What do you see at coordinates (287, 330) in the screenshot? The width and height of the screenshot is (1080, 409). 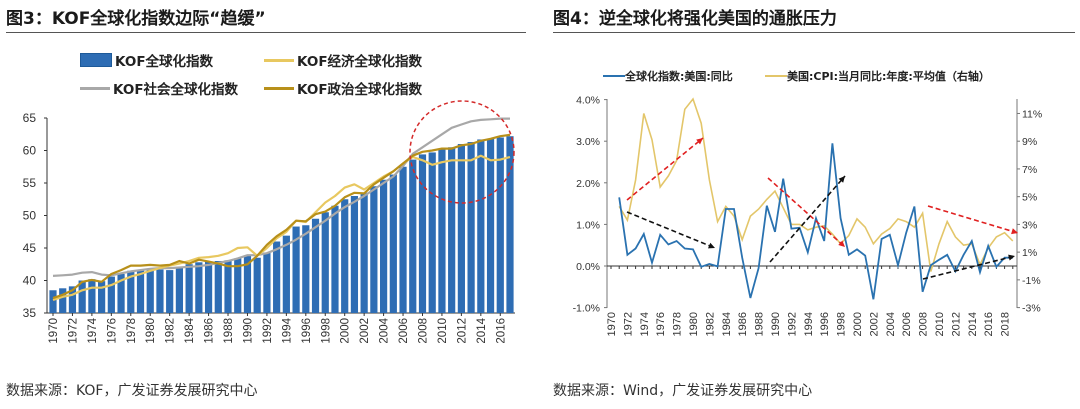 I see `left-x-tick-label: 1994` at bounding box center [287, 330].